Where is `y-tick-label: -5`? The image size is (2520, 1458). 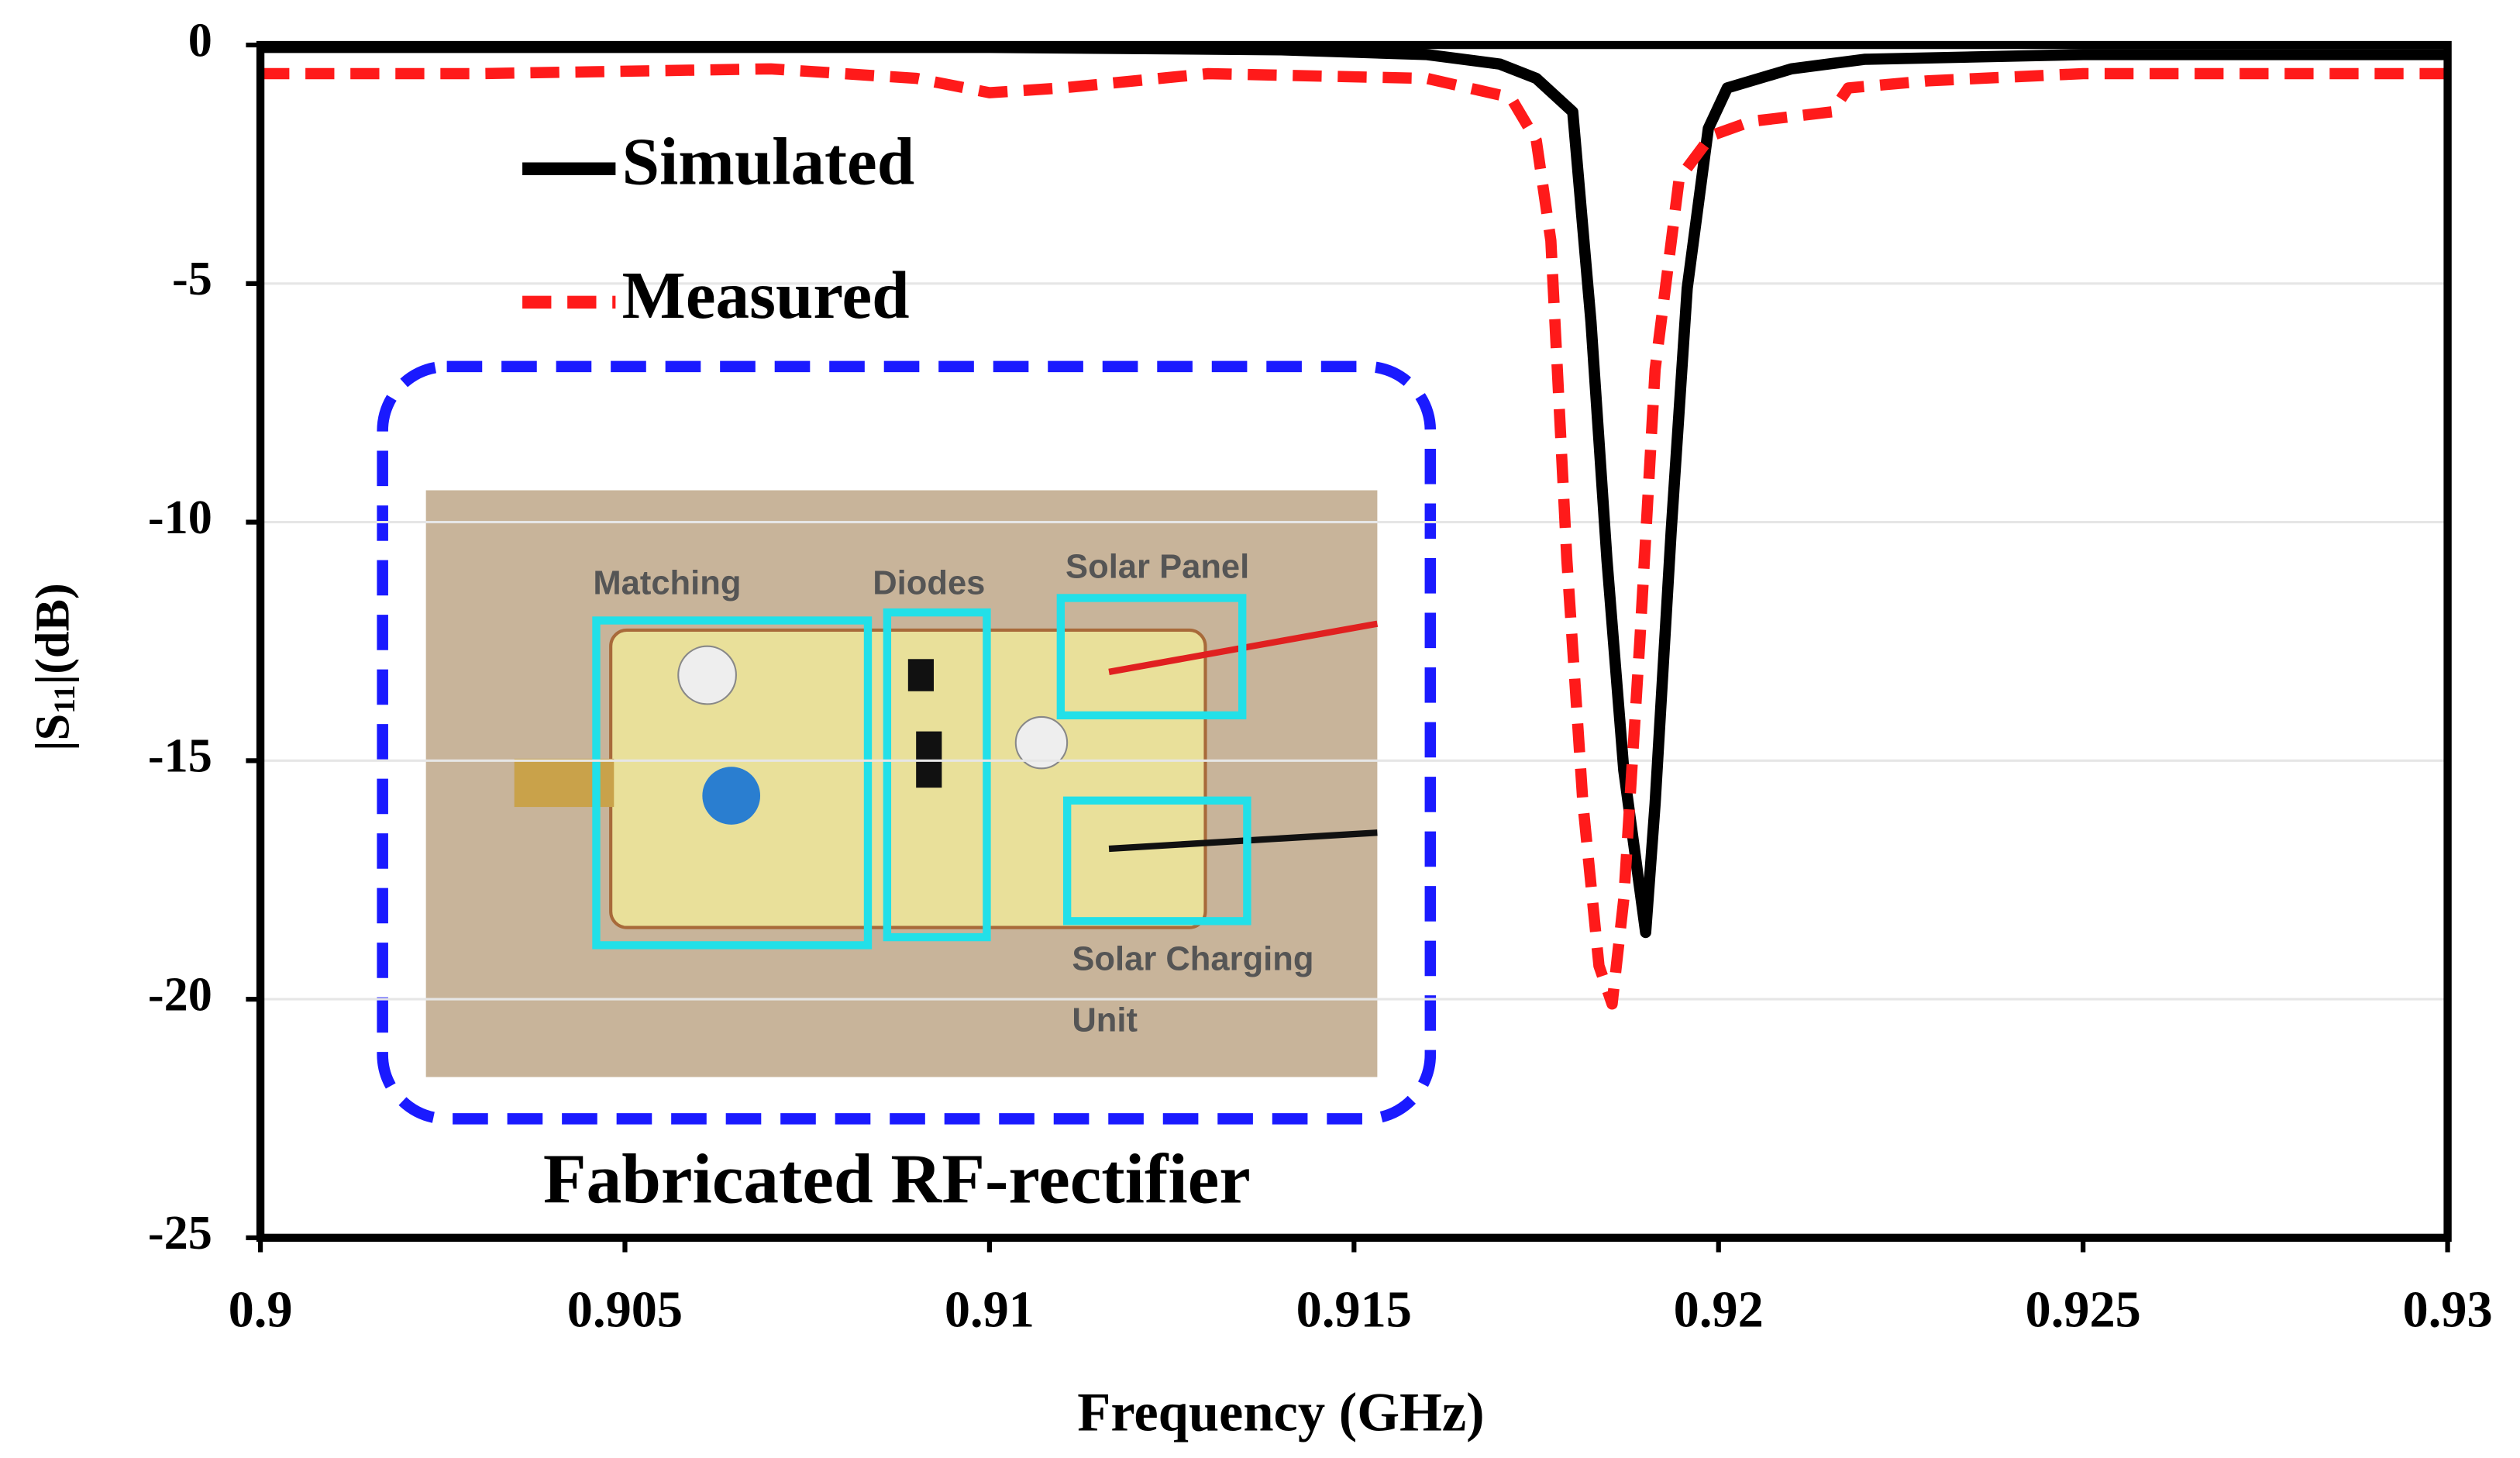
y-tick-label: -5 is located at coordinates (192, 279).